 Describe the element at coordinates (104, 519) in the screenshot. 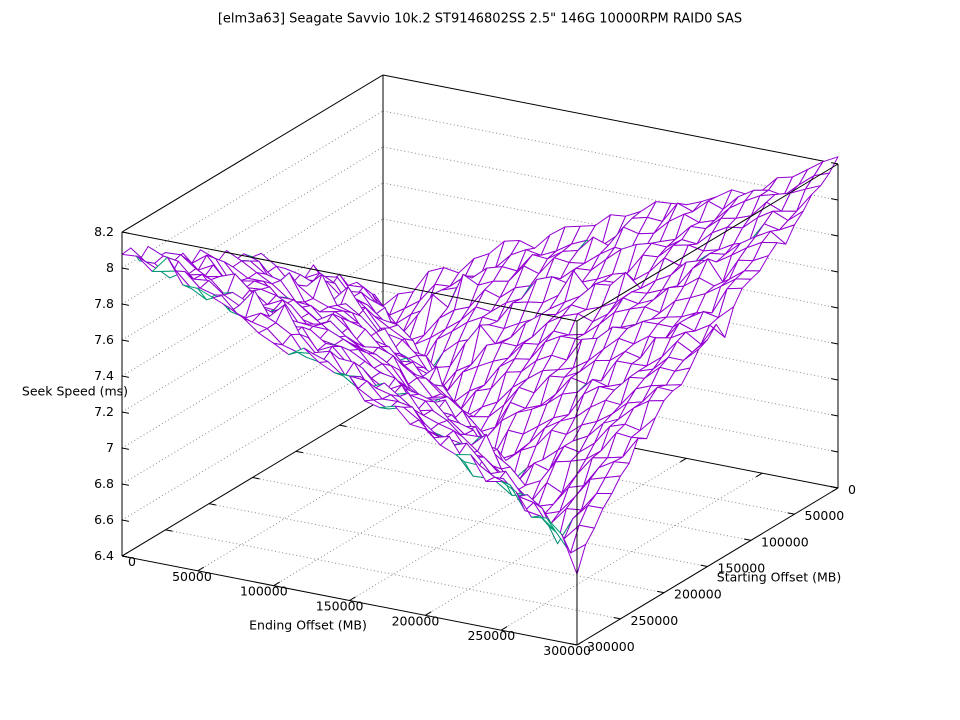

I see `svg-text: 6.6` at that location.